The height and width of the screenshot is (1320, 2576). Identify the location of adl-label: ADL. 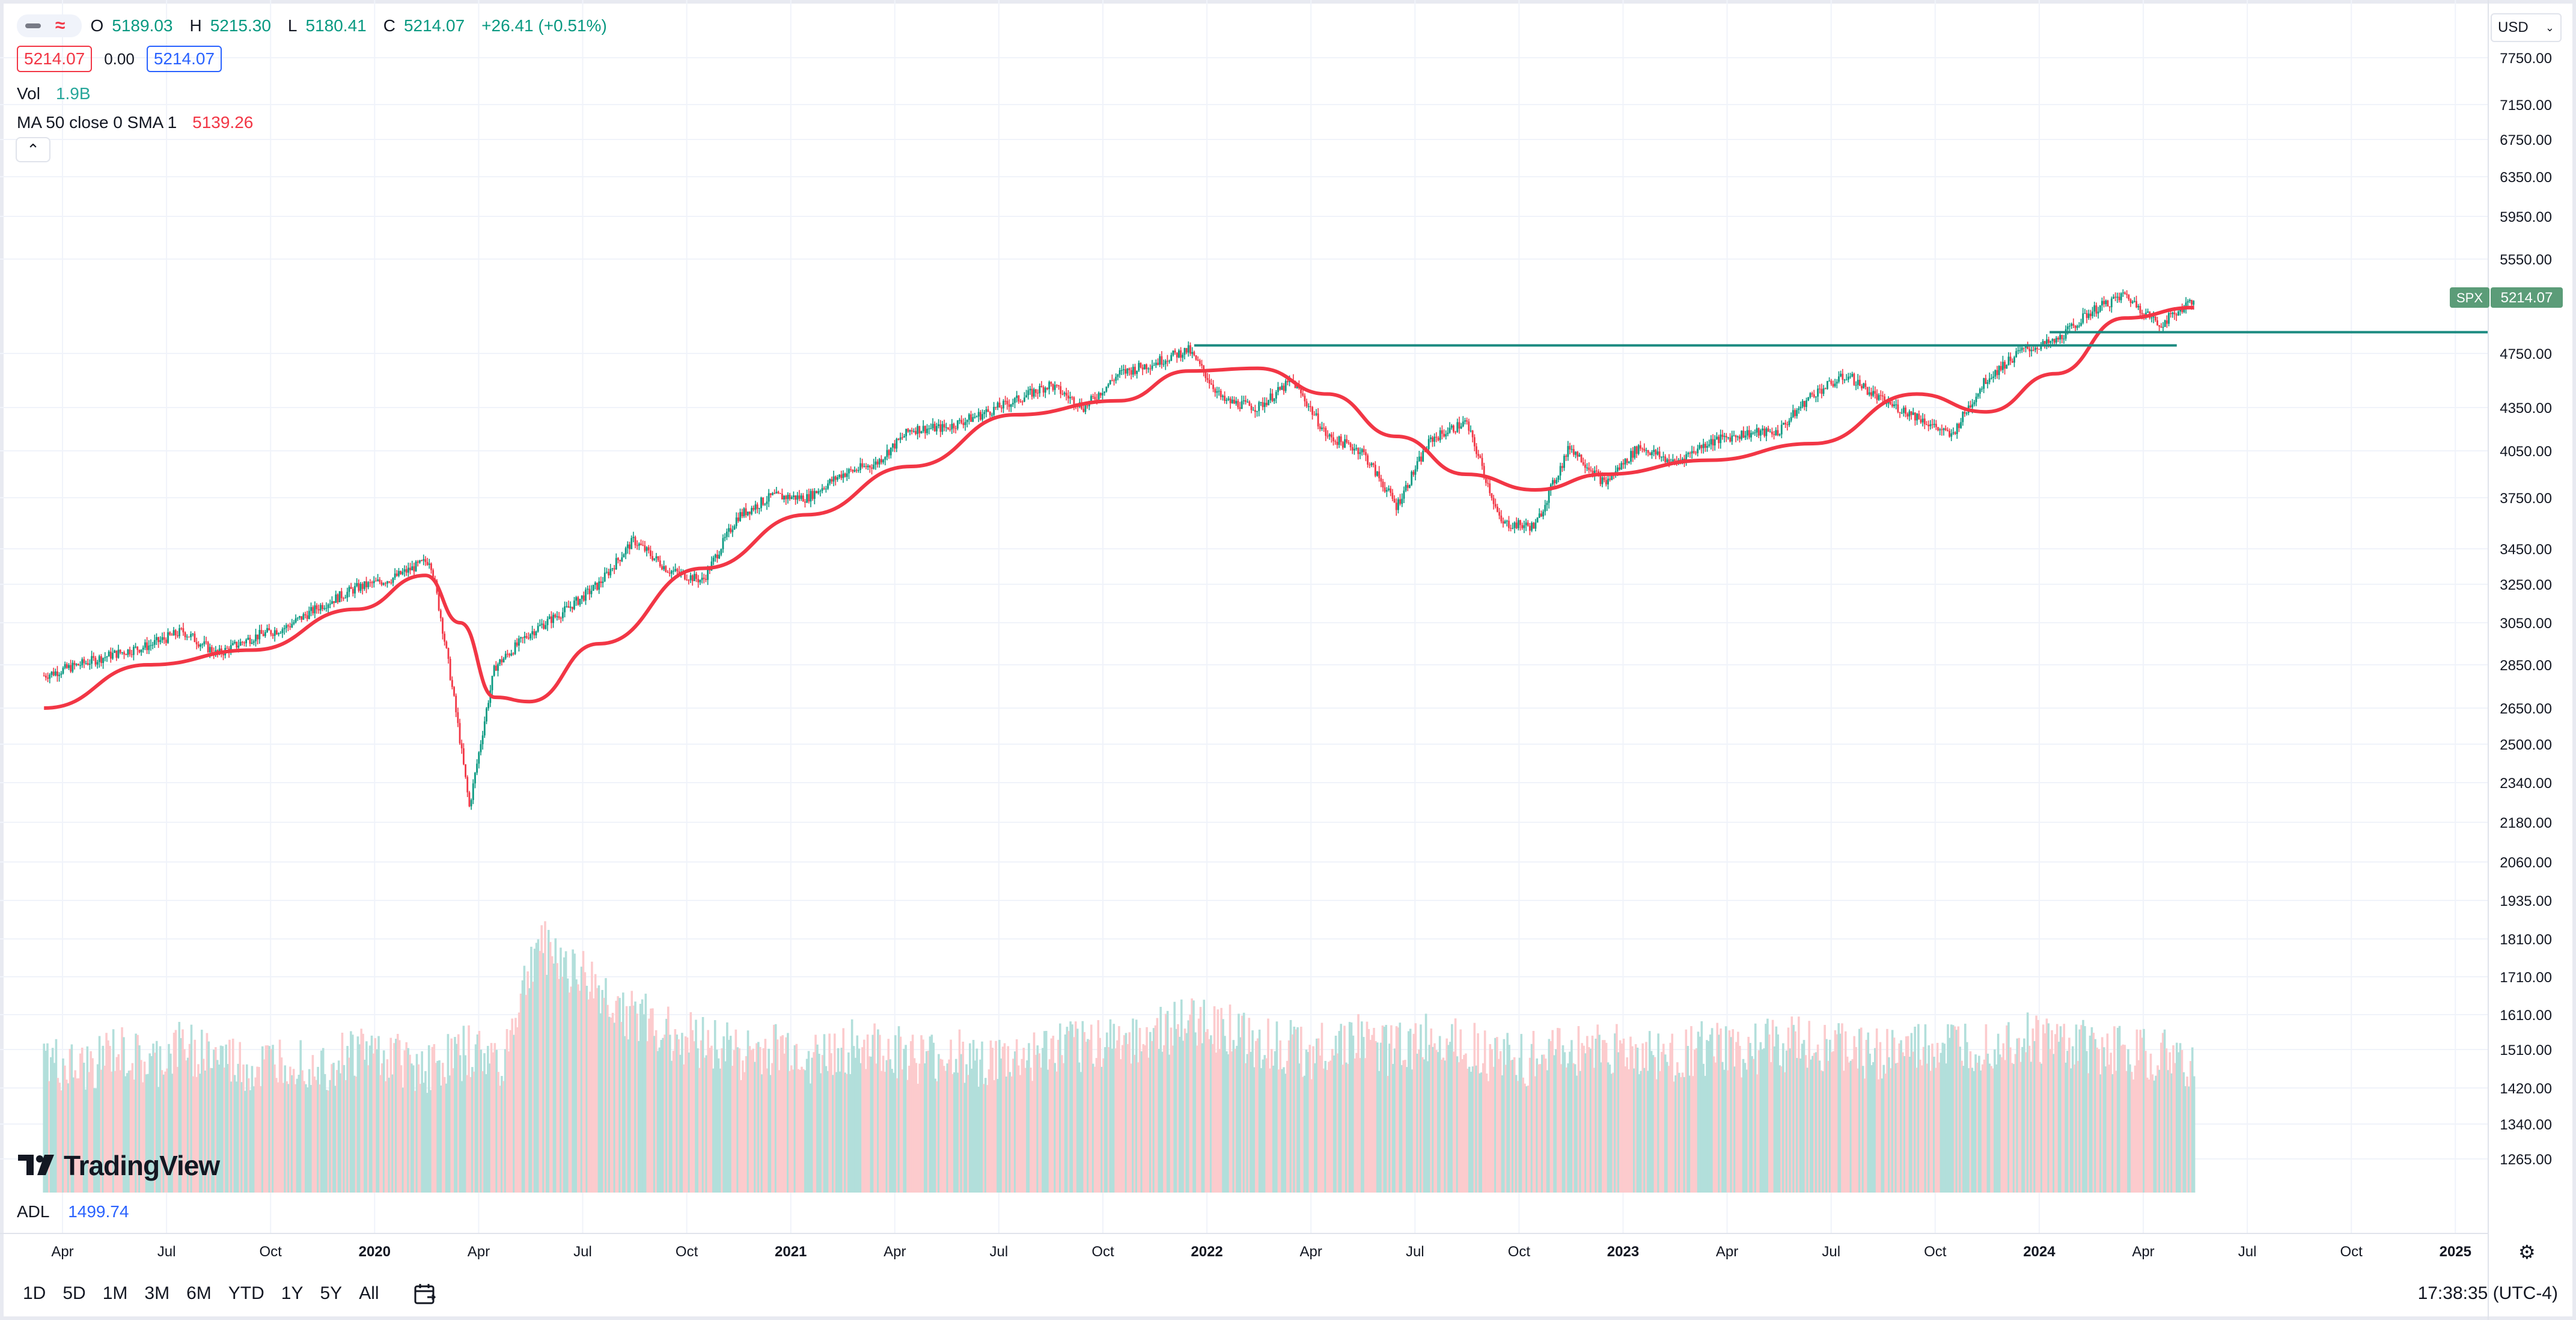
(33, 1211).